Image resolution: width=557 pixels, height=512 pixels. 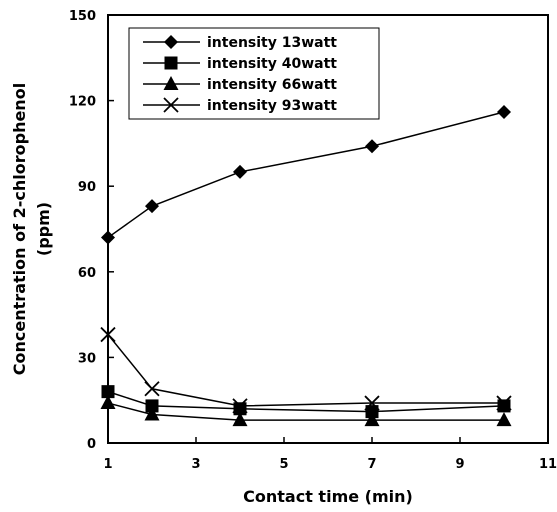 What do you see at coordinates (107, 464) in the screenshot?
I see `x-tick-label: 1` at bounding box center [107, 464].